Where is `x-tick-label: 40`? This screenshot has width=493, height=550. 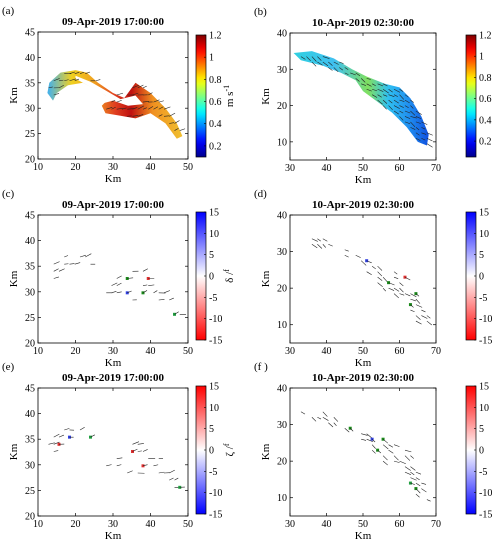 x-tick-label: 40 is located at coordinates (151, 524).